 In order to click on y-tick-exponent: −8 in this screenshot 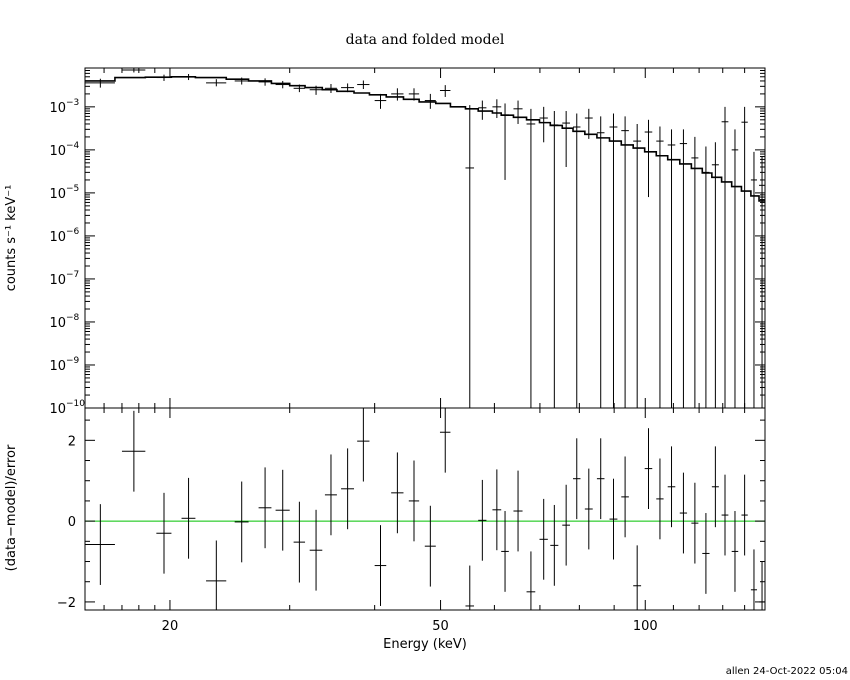, I will do `click(73, 318)`.